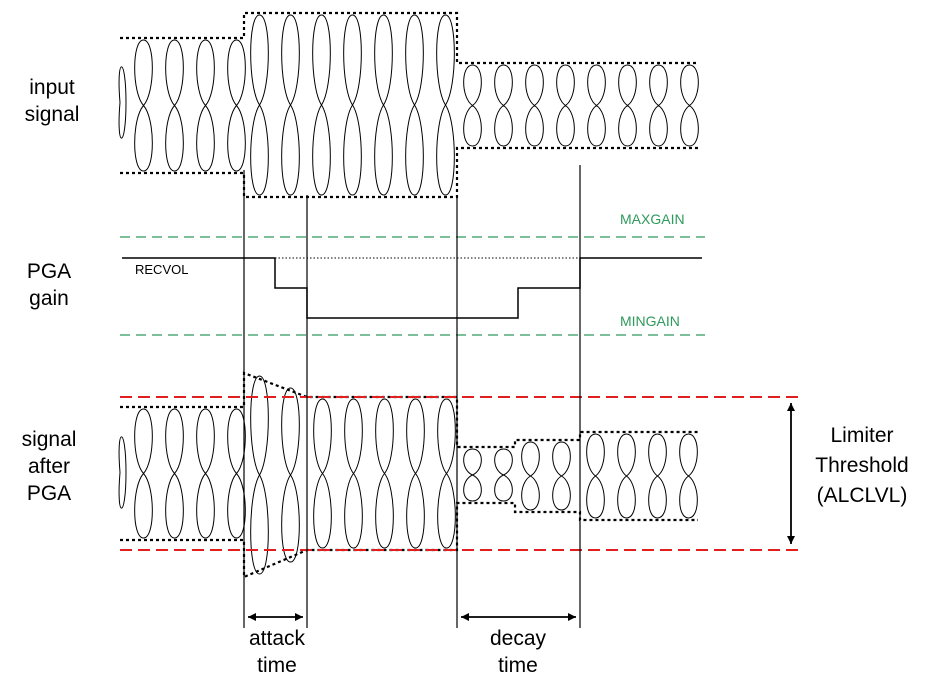 The height and width of the screenshot is (678, 931). I want to click on recvol-label: RECVOL, so click(161, 269).